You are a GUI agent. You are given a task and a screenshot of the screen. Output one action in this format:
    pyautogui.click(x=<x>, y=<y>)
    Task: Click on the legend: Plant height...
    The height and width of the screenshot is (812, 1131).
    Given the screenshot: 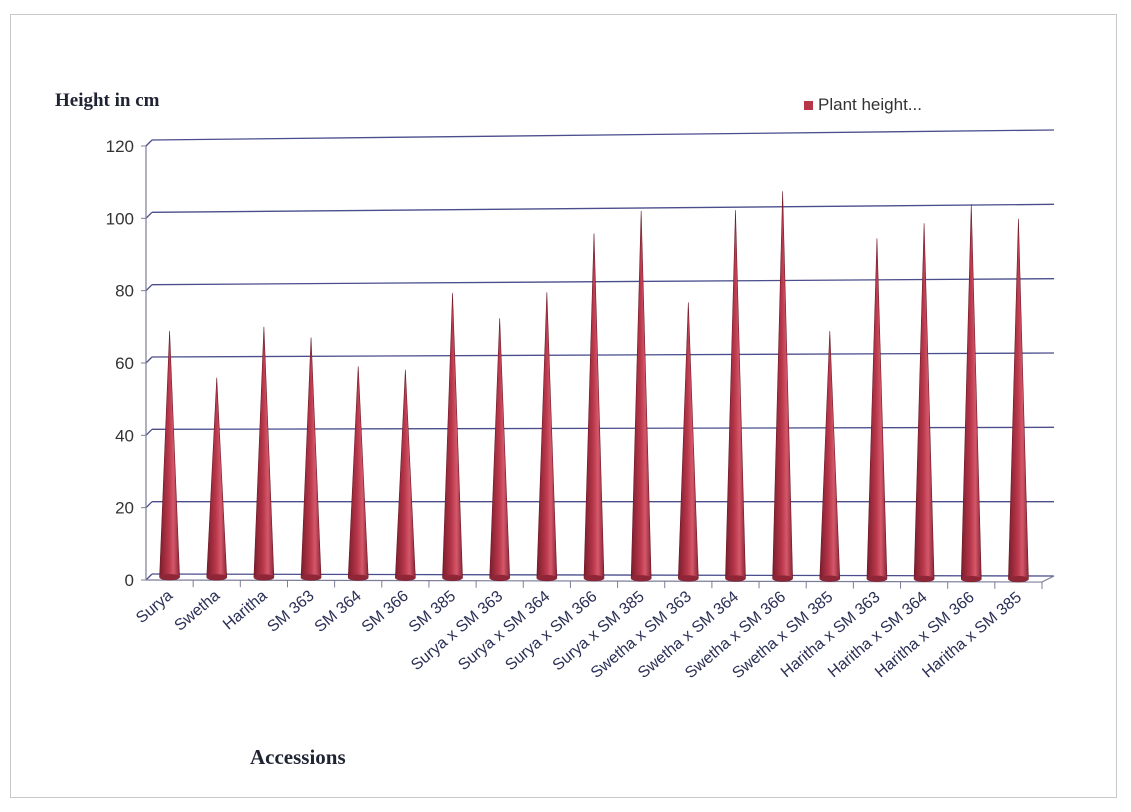 What is the action you would take?
    pyautogui.click(x=863, y=105)
    